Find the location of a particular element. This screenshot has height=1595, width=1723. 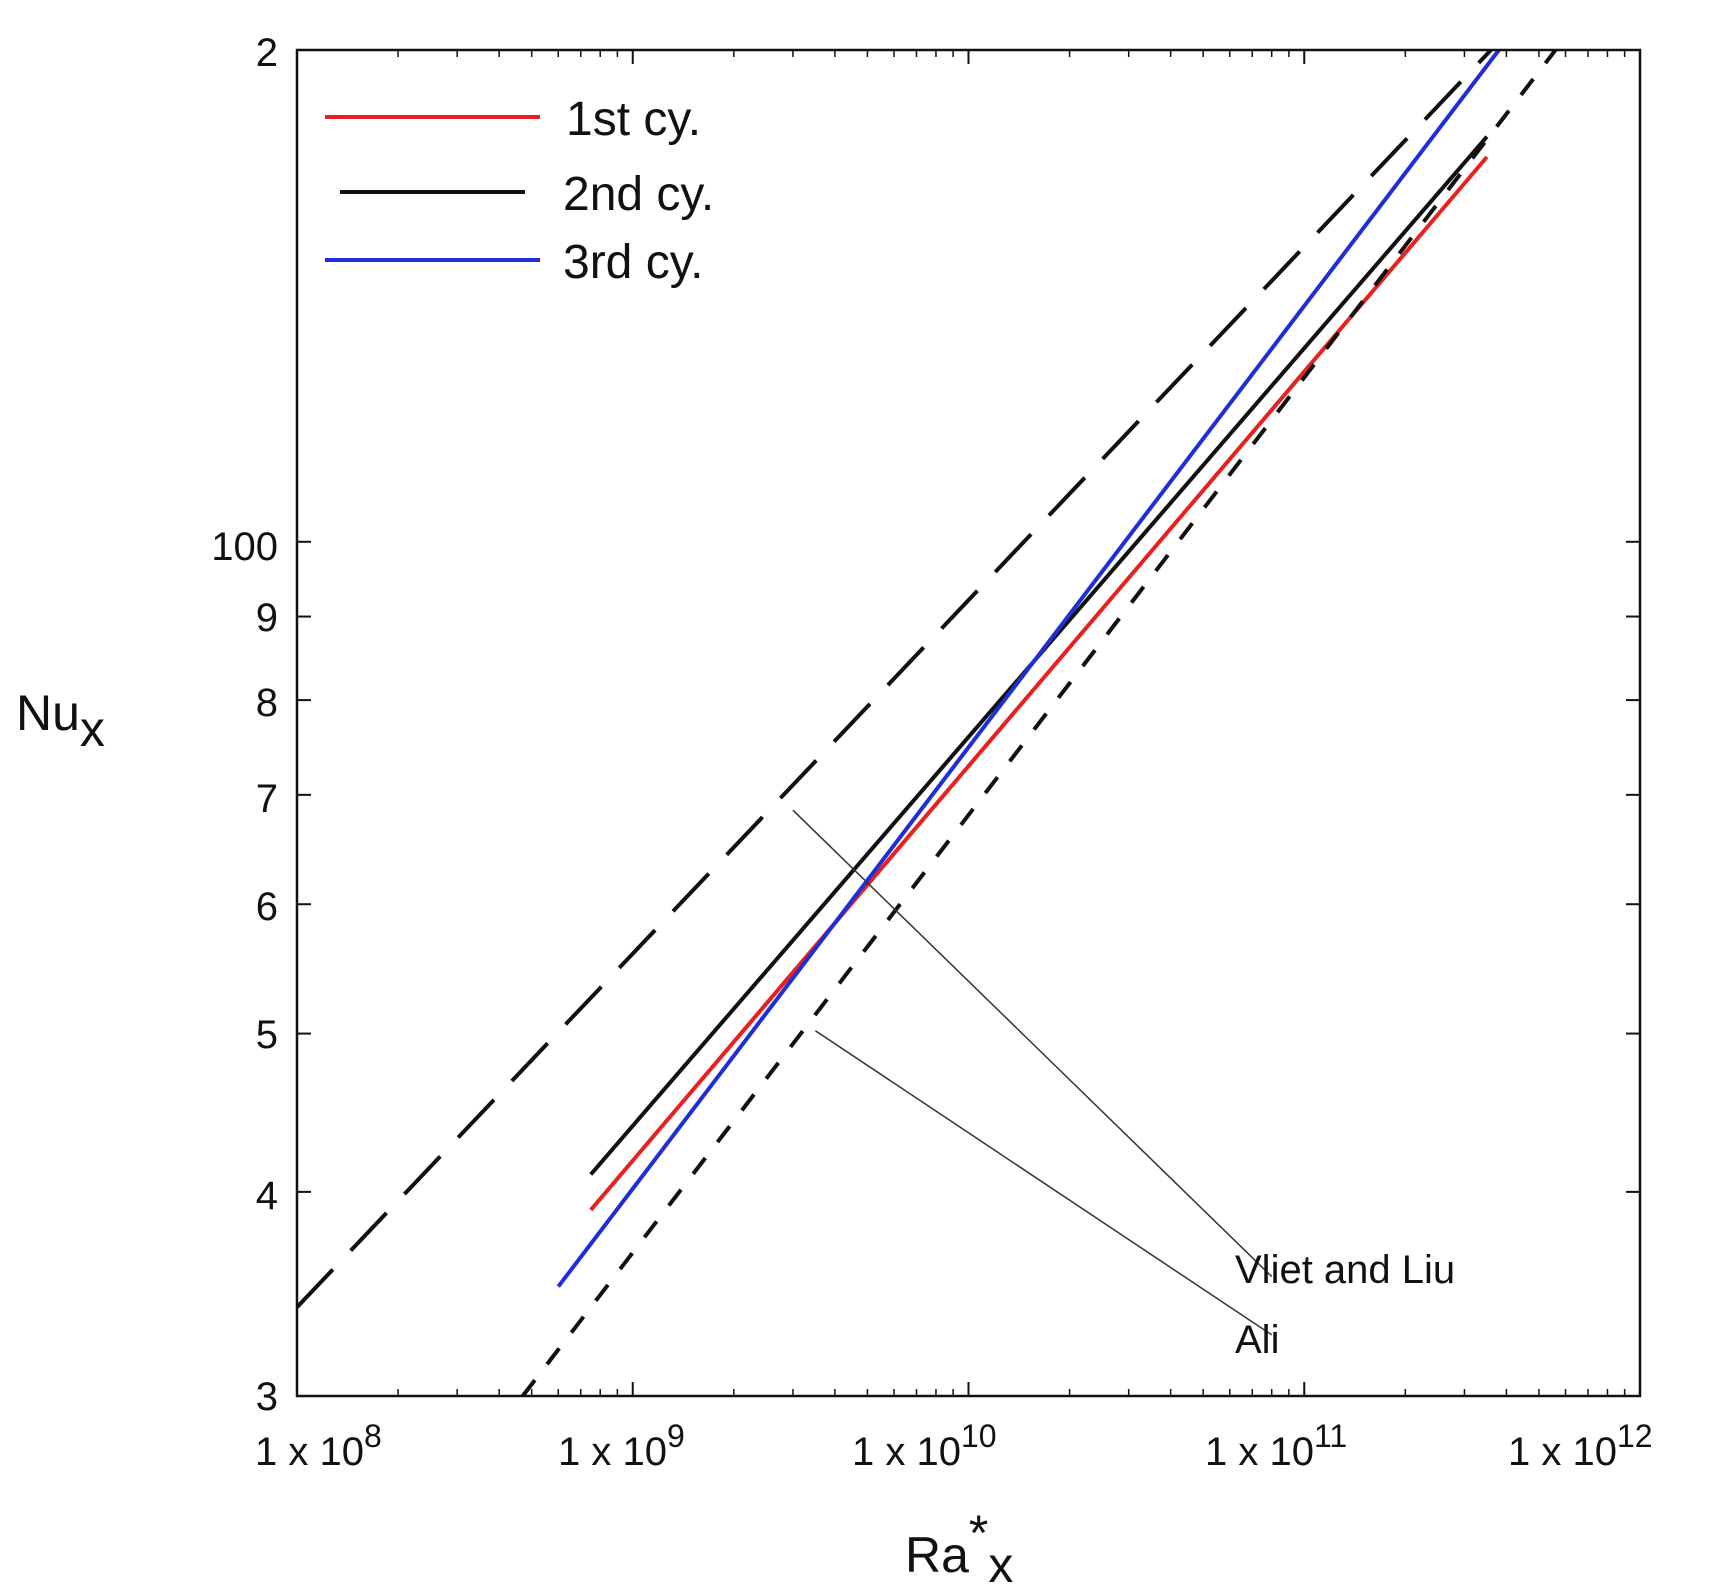

y-tick-label-9: 9 is located at coordinates (267, 618).